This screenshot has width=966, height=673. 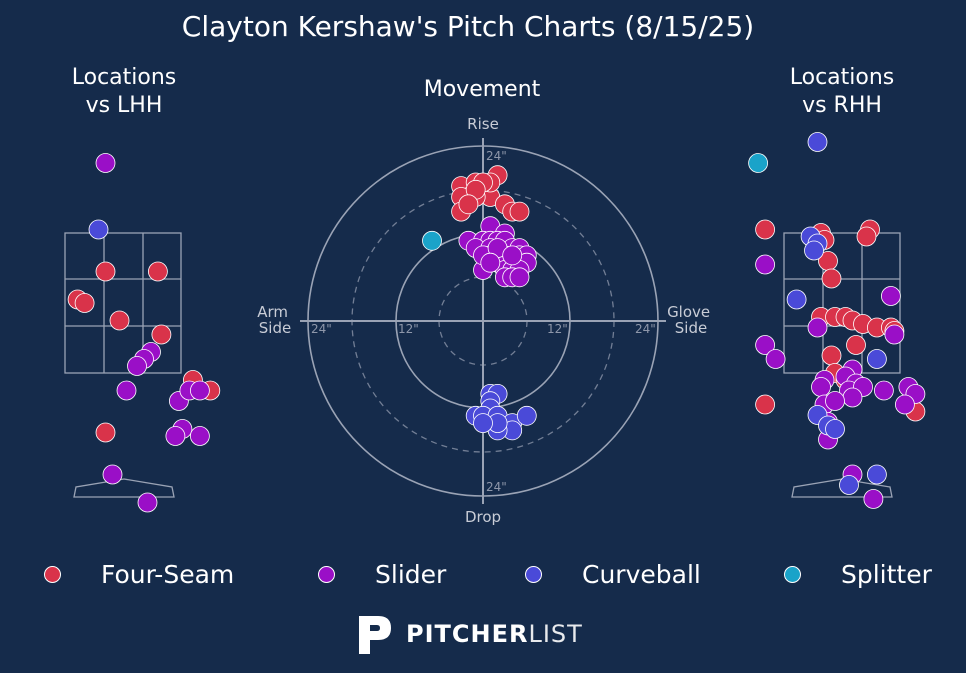 What do you see at coordinates (758, 163) in the screenshot?
I see `rhh-splitter-point` at bounding box center [758, 163].